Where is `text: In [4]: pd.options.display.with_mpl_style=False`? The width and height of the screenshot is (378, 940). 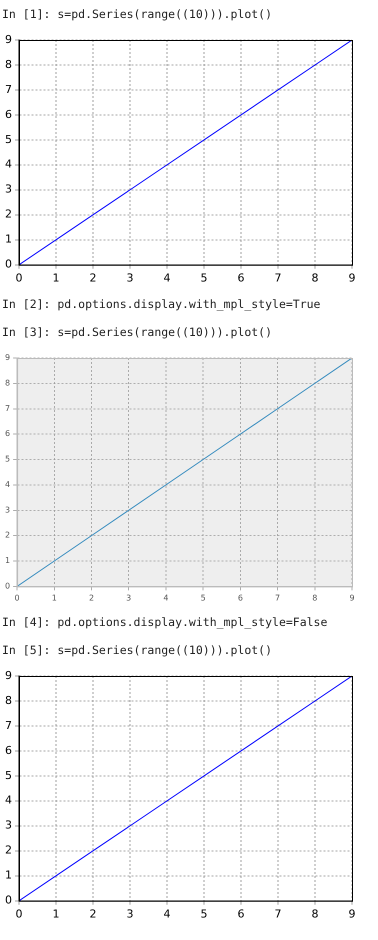 text: In [4]: pd.options.display.with_mpl_style=False is located at coordinates (164, 622).